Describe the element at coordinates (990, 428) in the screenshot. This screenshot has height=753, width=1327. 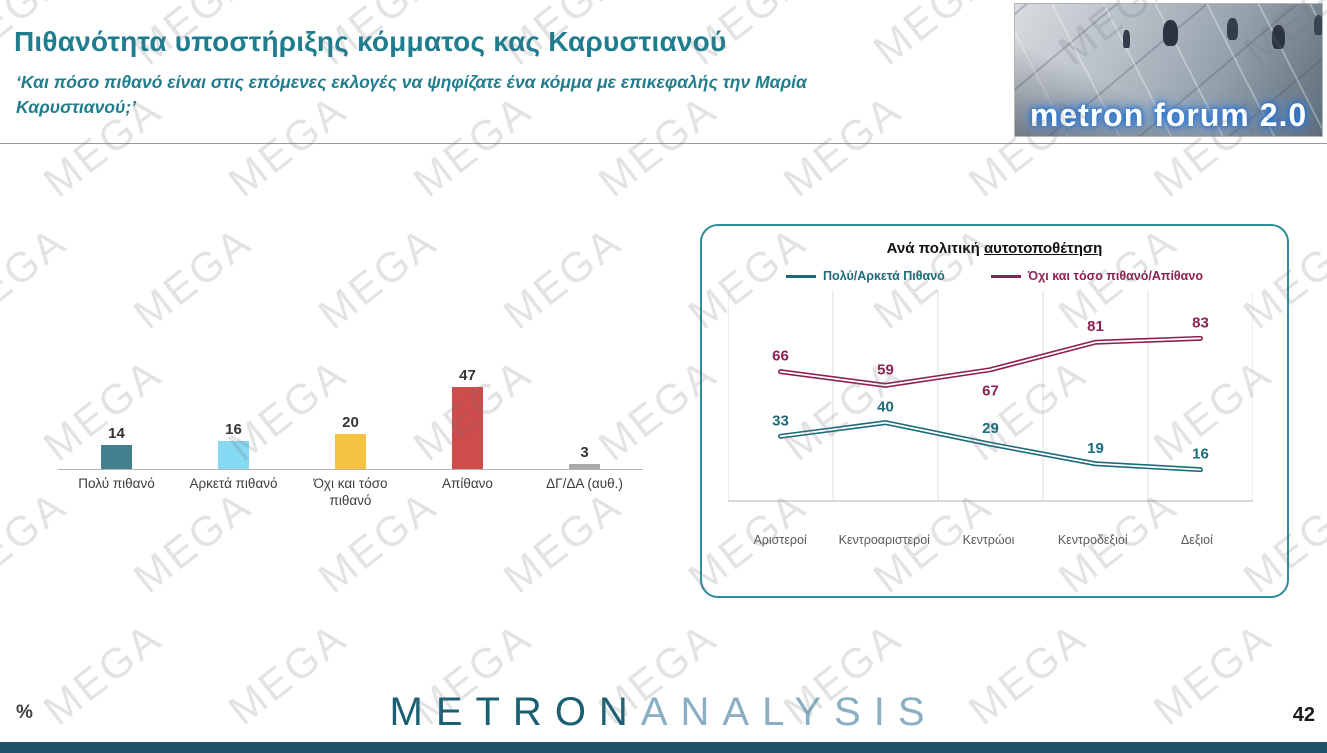
I see `point-value-label: 29` at that location.